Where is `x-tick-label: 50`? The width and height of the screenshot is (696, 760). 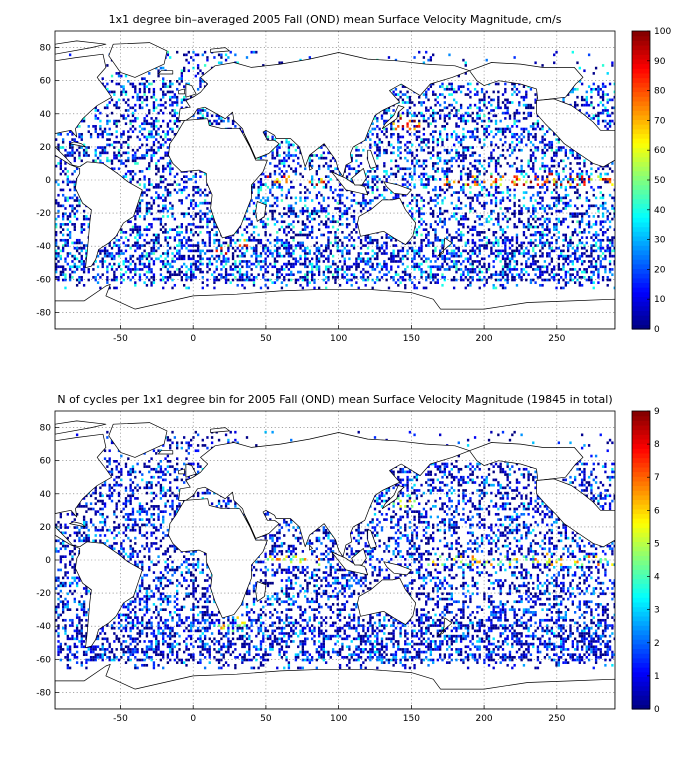
x-tick-label: 50 is located at coordinates (266, 719).